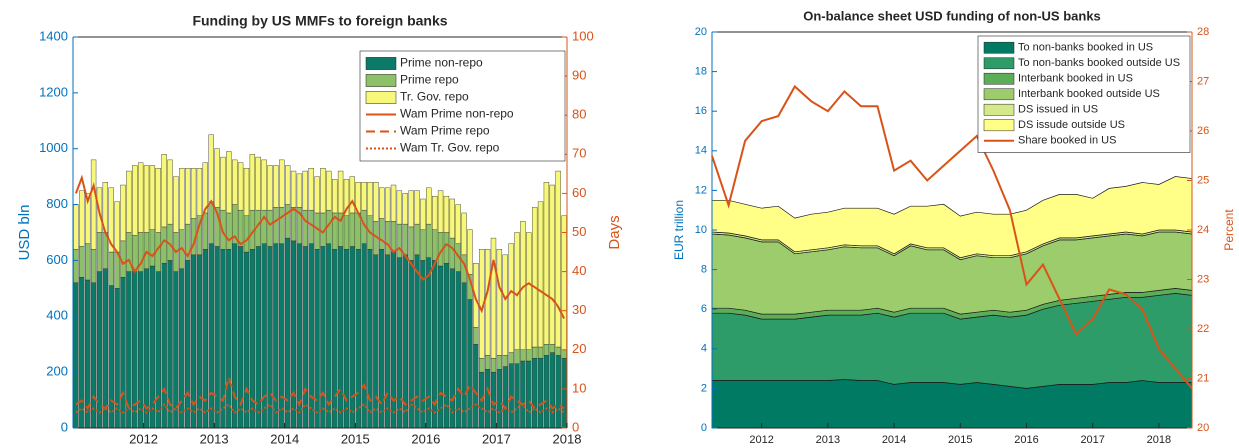 Image resolution: width=1239 pixels, height=448 pixels. I want to click on legend-label: To non-banks booked outside US, so click(1099, 63).